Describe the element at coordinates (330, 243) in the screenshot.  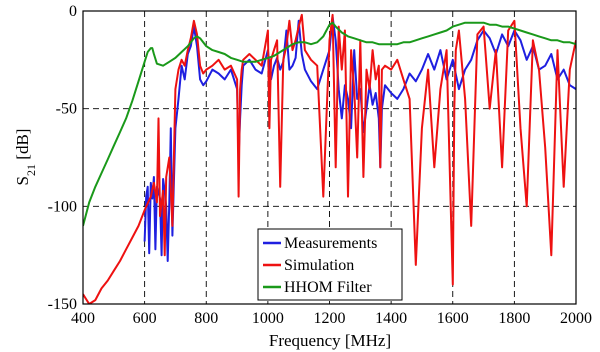
I see `legend-label: Measurements` at that location.